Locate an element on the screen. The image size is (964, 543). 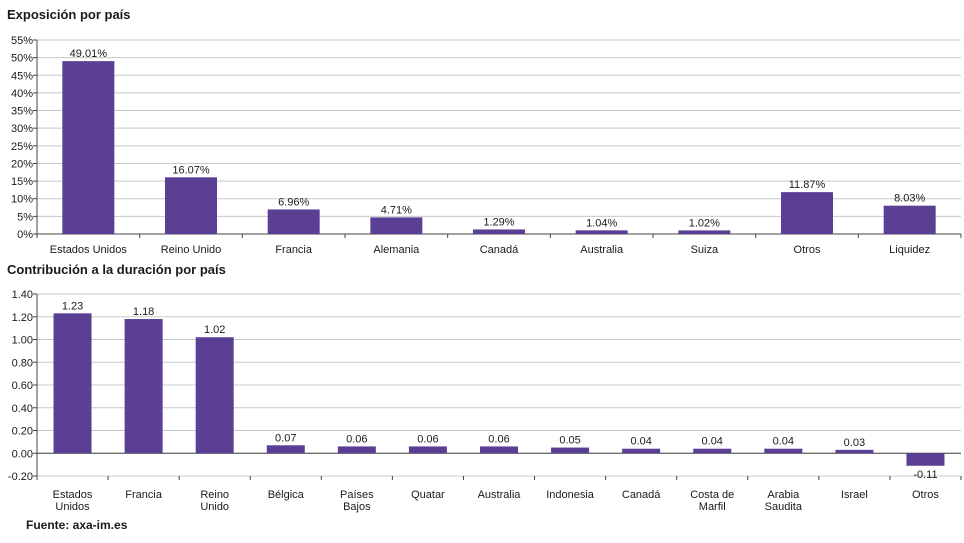
c2-ytick-label: 1.20 is located at coordinates (22, 318).